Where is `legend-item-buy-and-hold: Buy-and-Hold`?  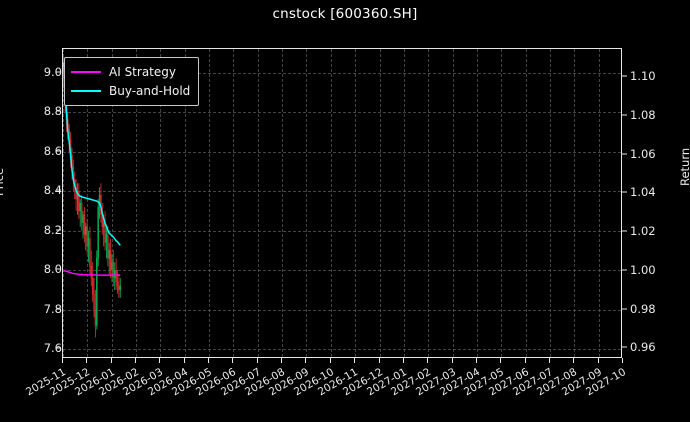 legend-item-buy-and-hold: Buy-and-Hold is located at coordinates (130, 90).